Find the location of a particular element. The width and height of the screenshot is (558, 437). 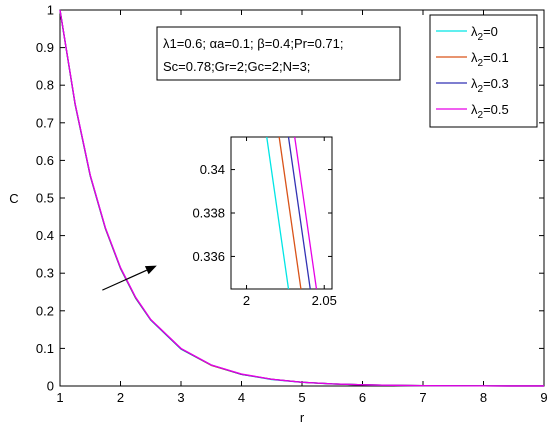

inset-x-tick-label: 2.05 is located at coordinates (324, 300).